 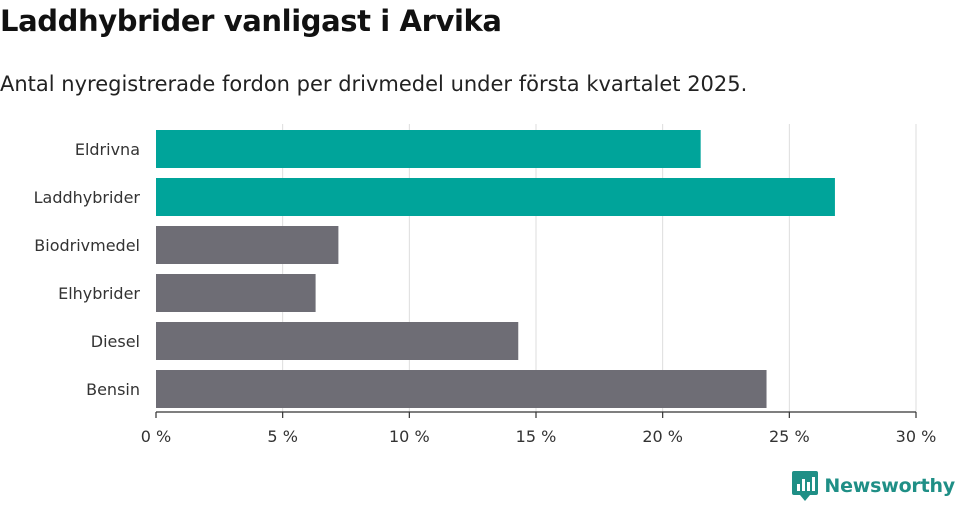 I want to click on brand-name: Newsworthy, so click(x=889, y=486).